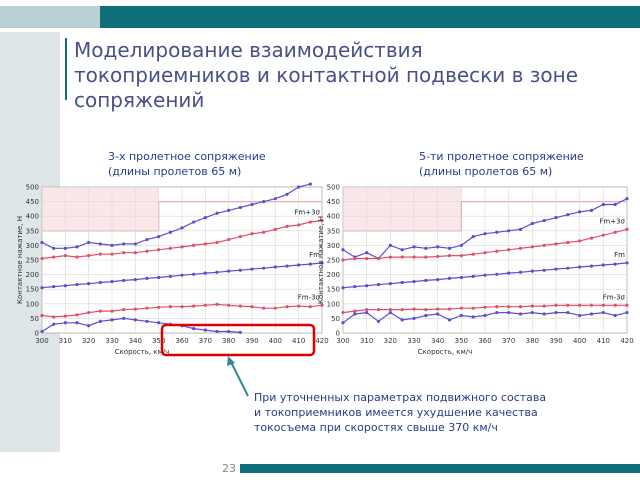 The image size is (640, 484). What do you see at coordinates (238, 340) in the screenshot?
I see `highlight-box` at bounding box center [238, 340].